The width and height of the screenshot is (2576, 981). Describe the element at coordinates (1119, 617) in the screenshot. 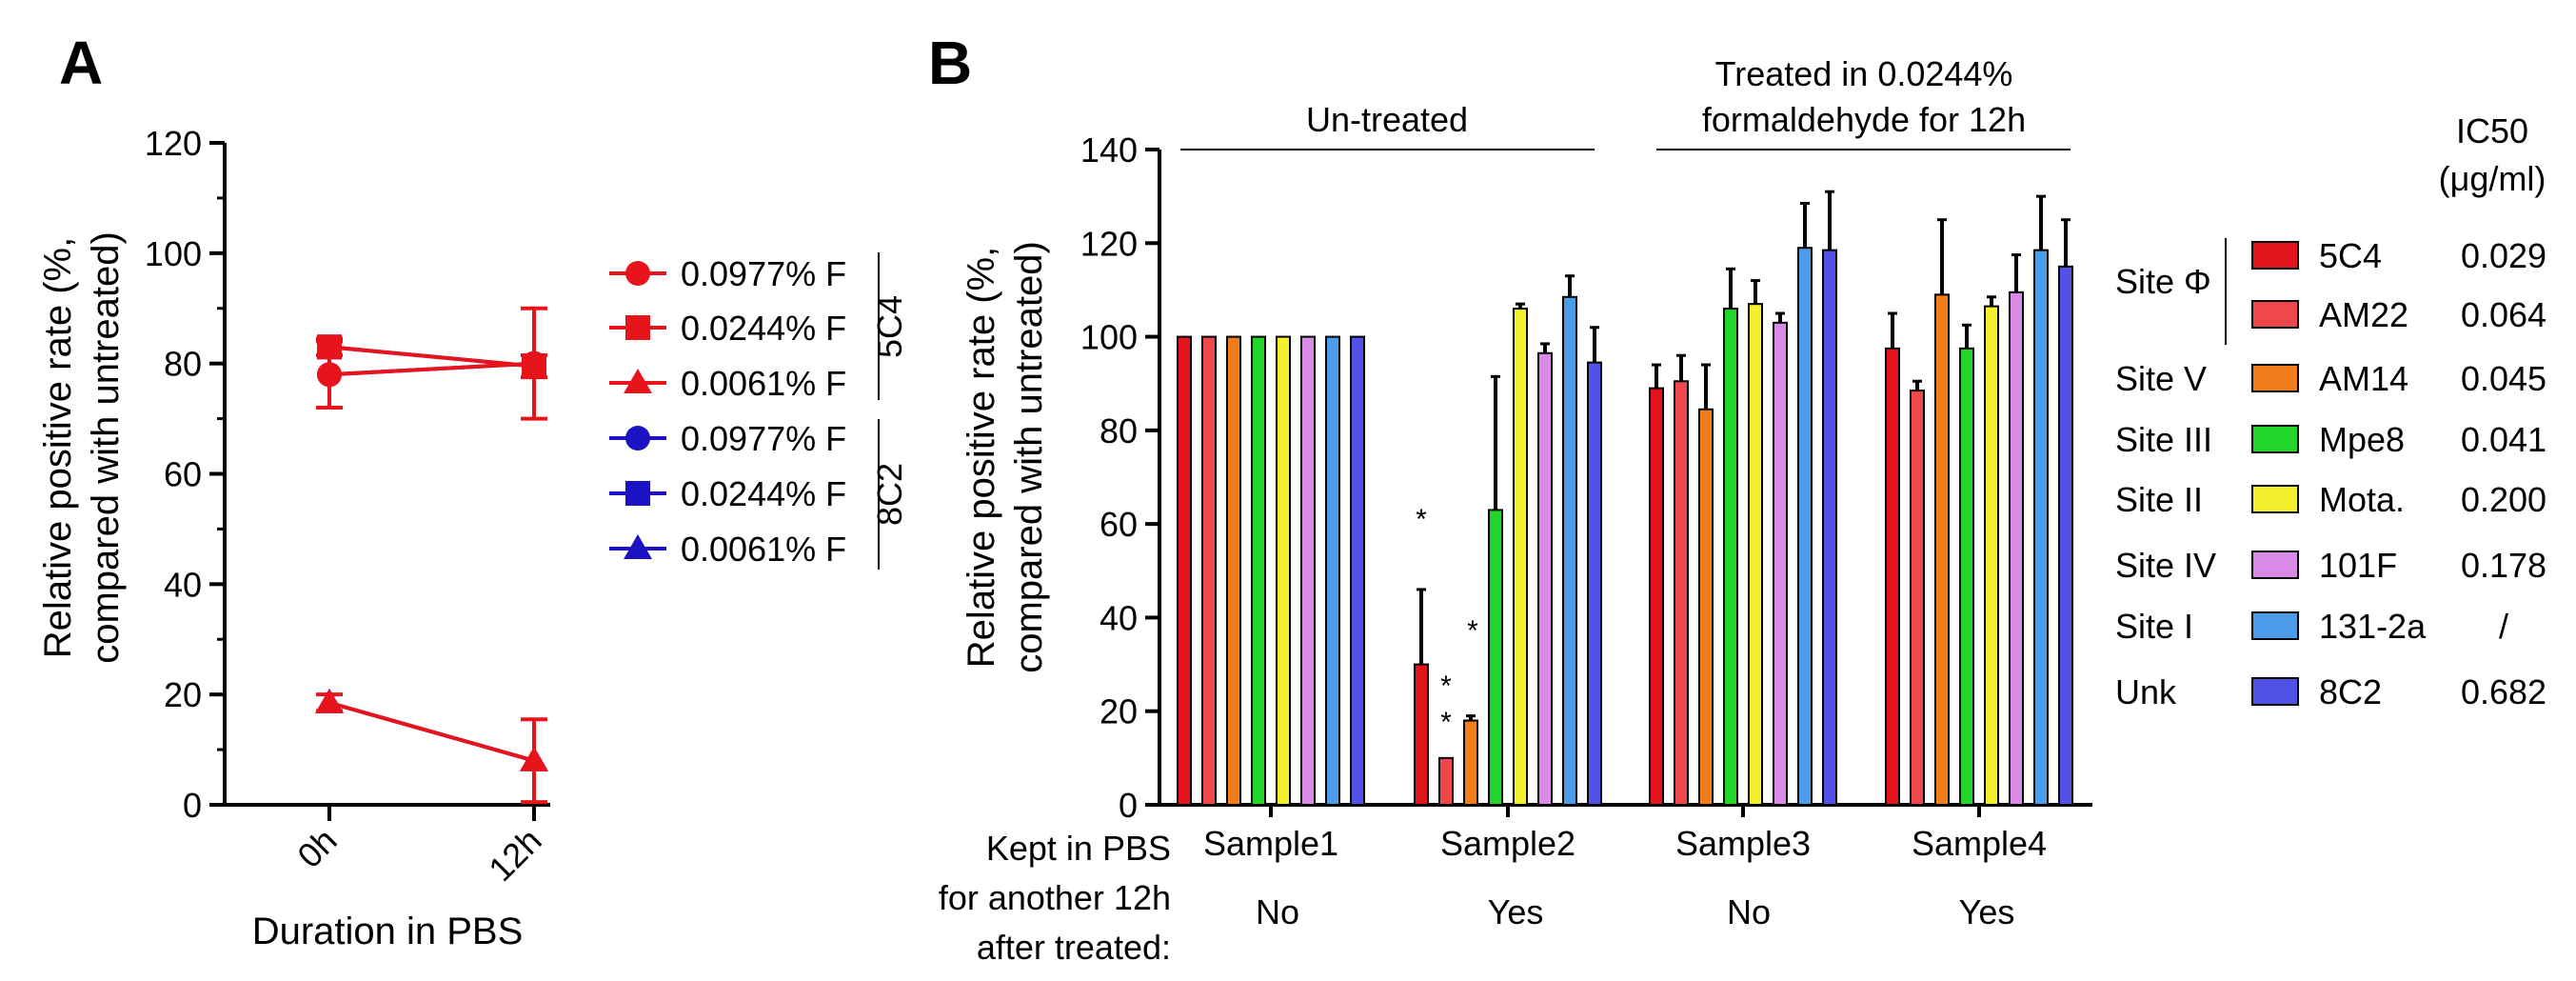

I see `y-tick-label-40: 40` at that location.